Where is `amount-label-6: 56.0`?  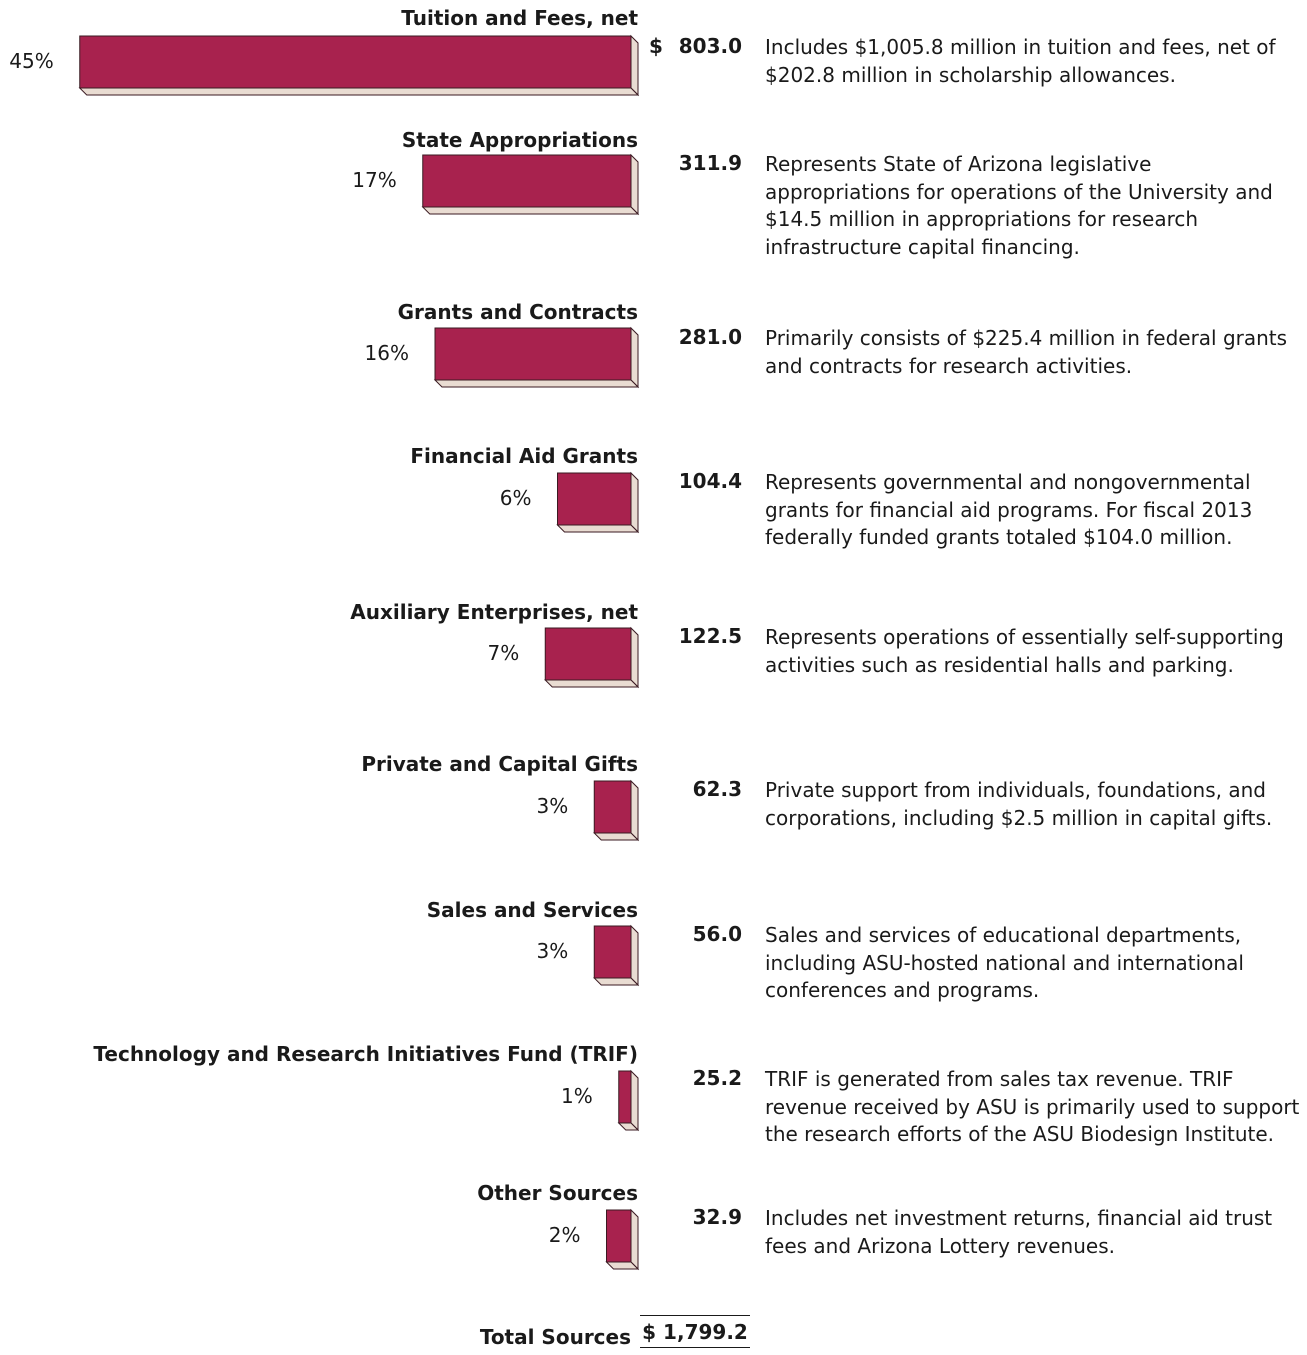
amount-label-6: 56.0 is located at coordinates (717, 934).